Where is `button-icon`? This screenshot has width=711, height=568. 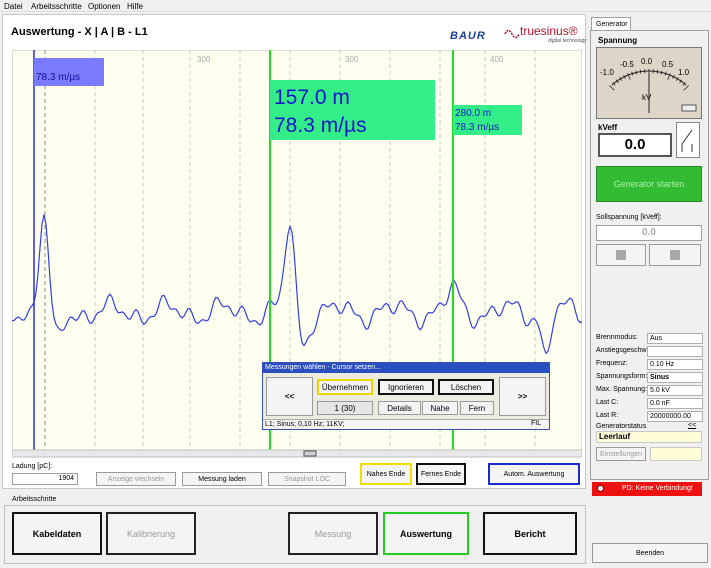 button-icon is located at coordinates (621, 255).